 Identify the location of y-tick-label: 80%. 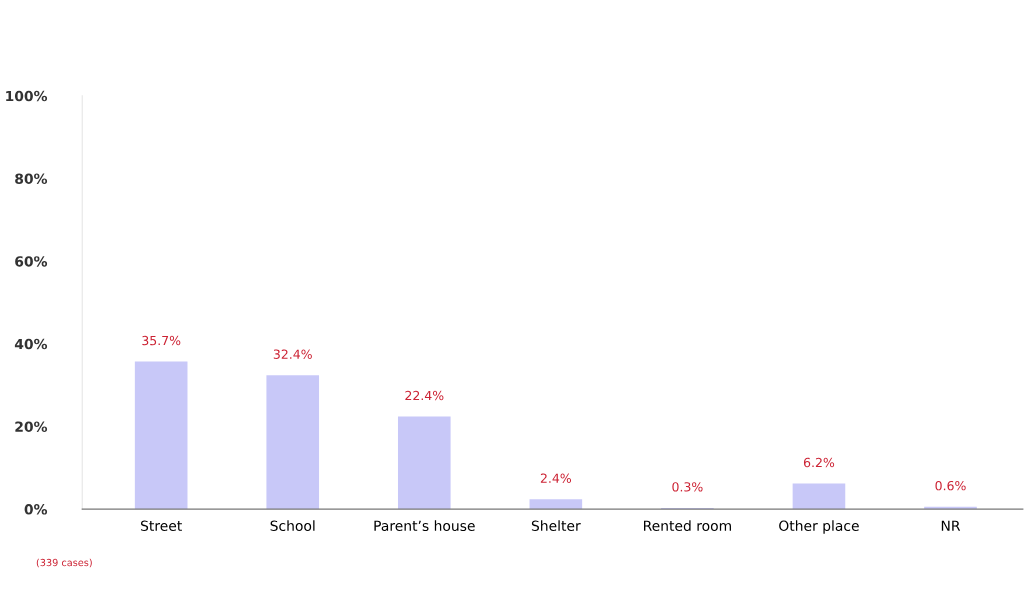
(31, 178).